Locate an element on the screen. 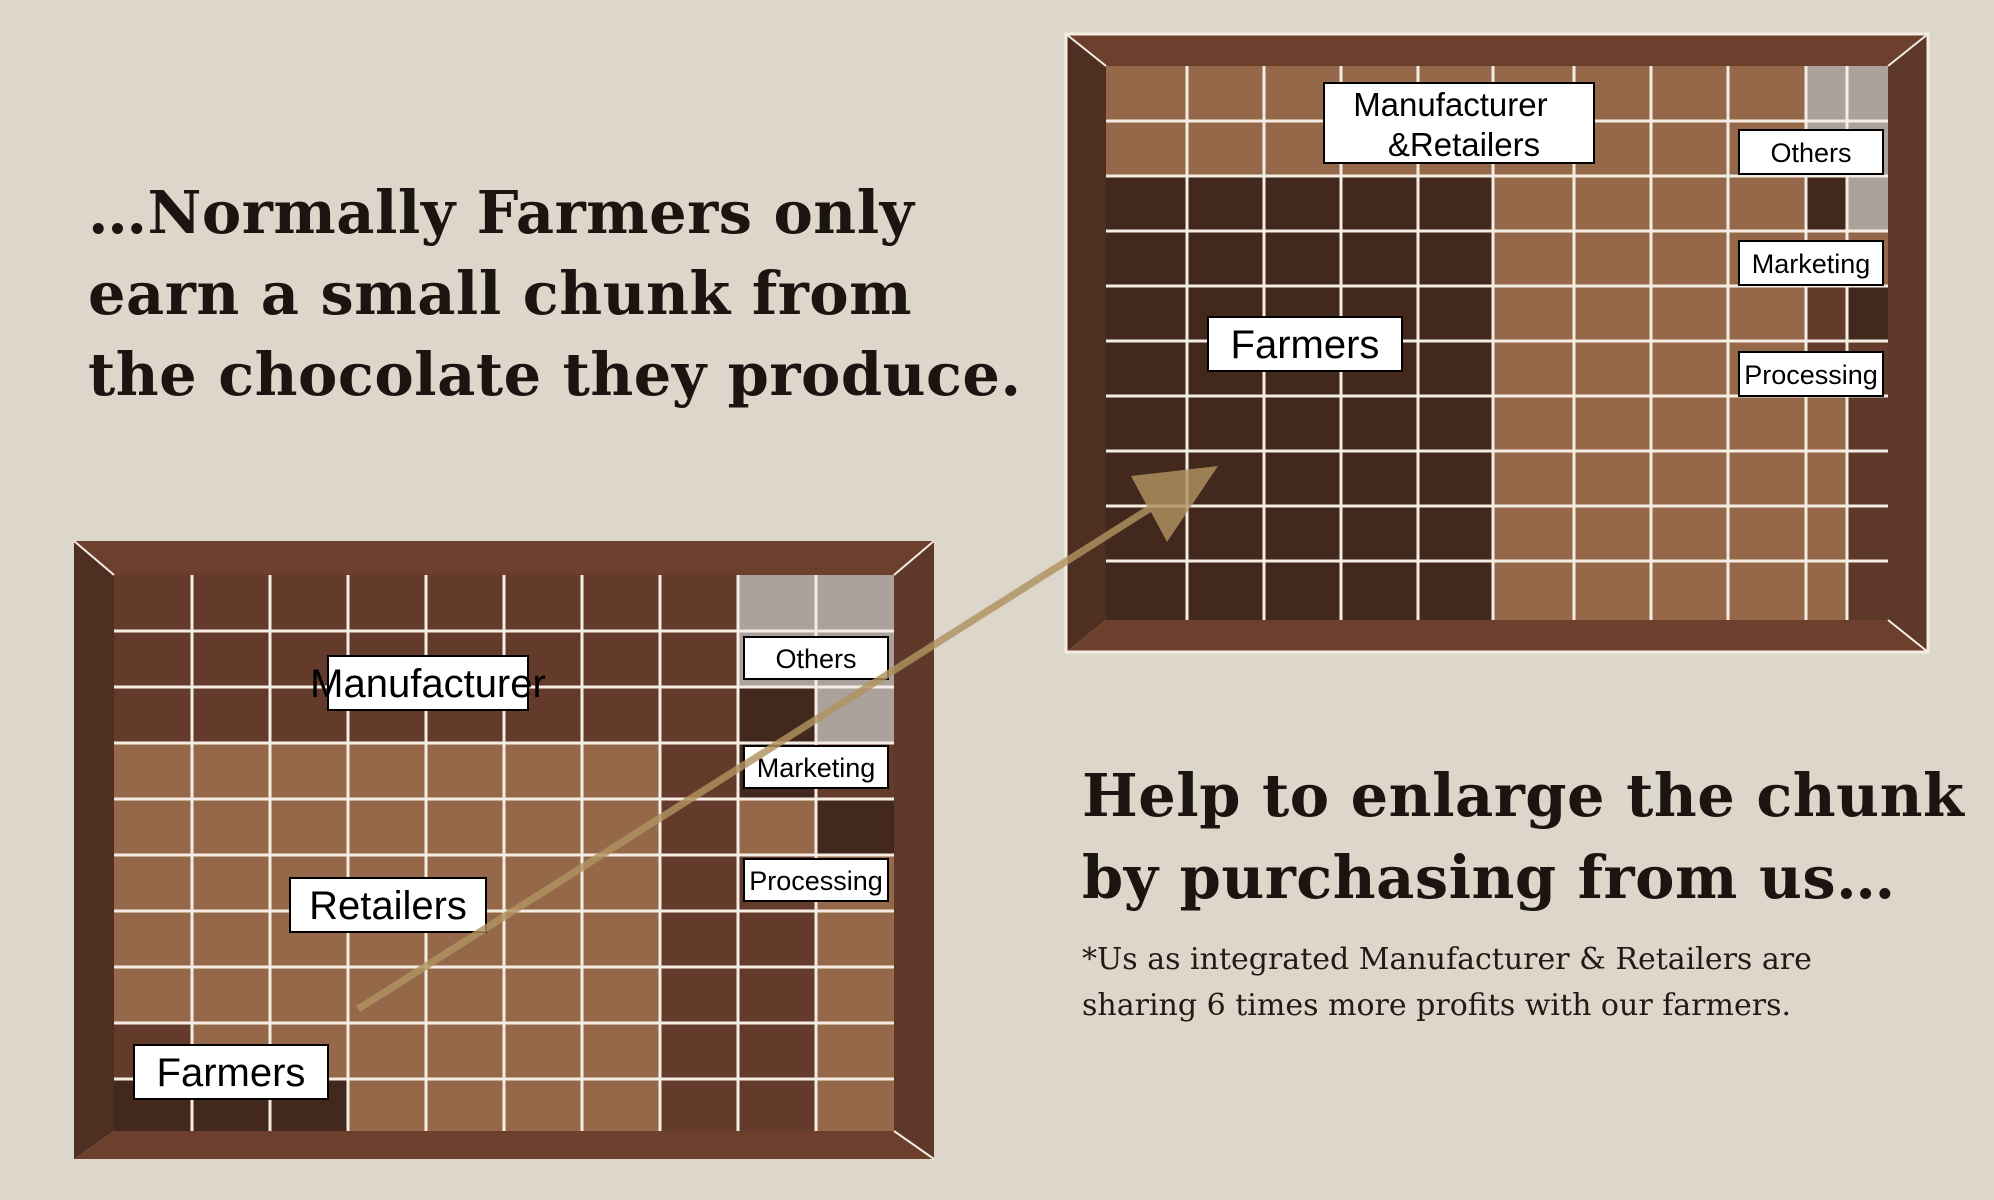 This screenshot has width=1994, height=1200. svg-text: Retailers is located at coordinates (388, 906).